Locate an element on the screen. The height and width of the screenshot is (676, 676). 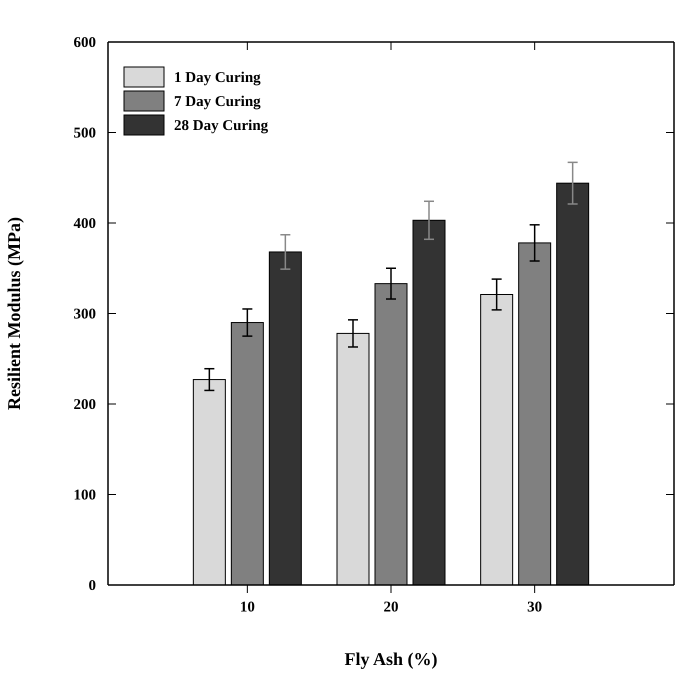
x-axis-title: Fly Ash (%) is located at coordinates (391, 659).